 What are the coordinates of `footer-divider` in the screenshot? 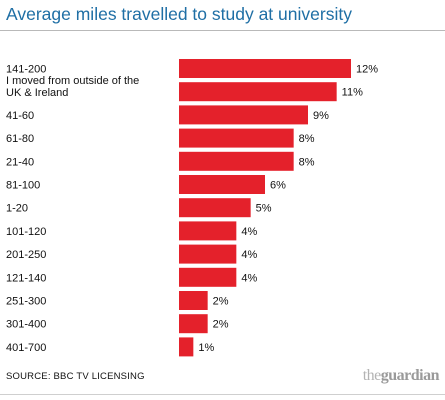 It's located at (222, 394).